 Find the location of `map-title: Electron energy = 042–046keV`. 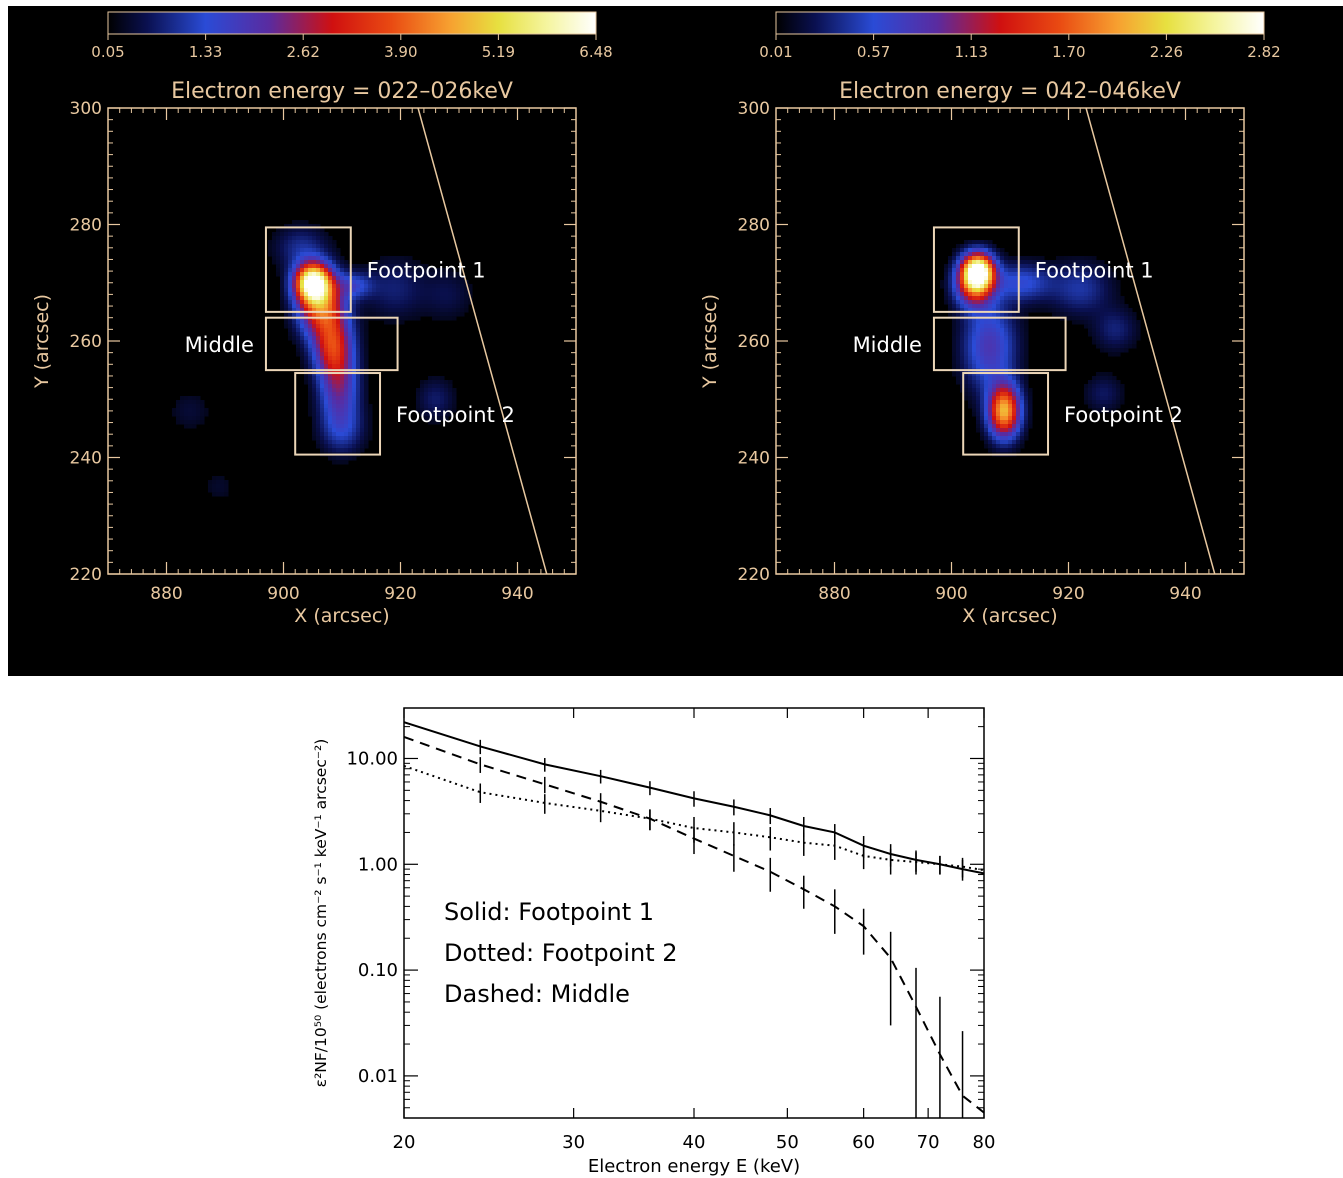

map-title: Electron energy = 042–046keV is located at coordinates (1010, 91).